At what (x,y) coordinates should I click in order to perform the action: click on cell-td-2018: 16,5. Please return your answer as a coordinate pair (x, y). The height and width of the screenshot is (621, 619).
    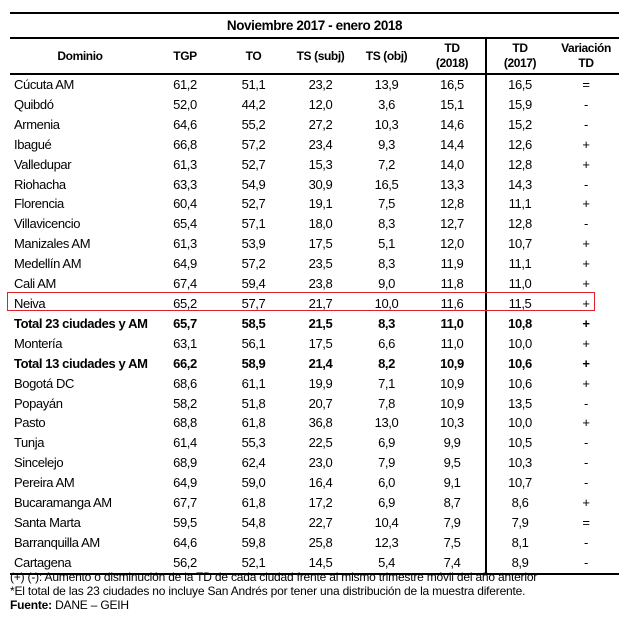
    Looking at the image, I should click on (453, 84).